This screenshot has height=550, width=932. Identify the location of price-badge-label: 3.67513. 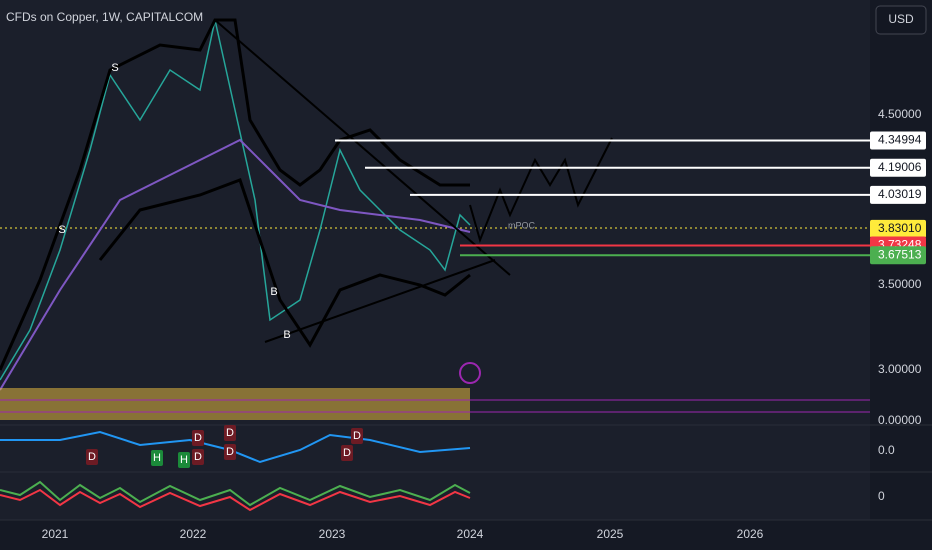
(900, 254).